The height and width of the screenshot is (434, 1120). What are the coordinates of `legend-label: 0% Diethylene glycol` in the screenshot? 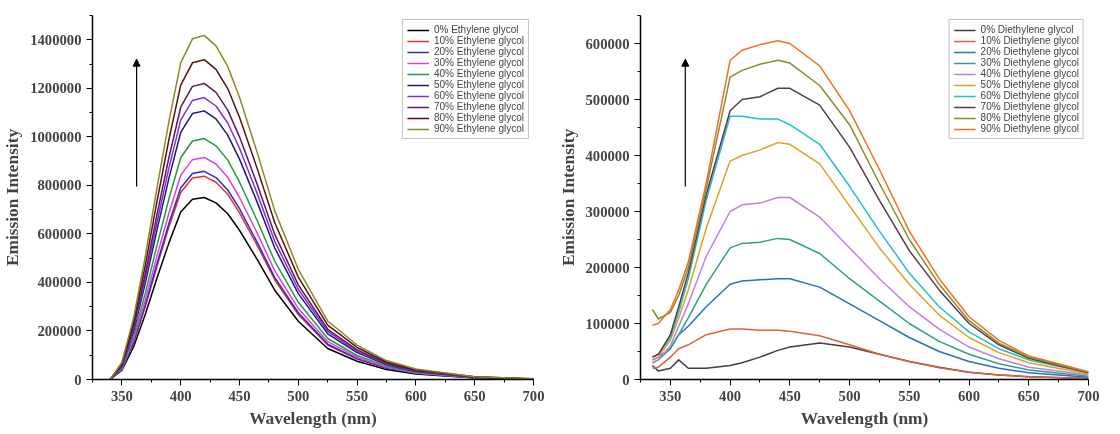 It's located at (1027, 29).